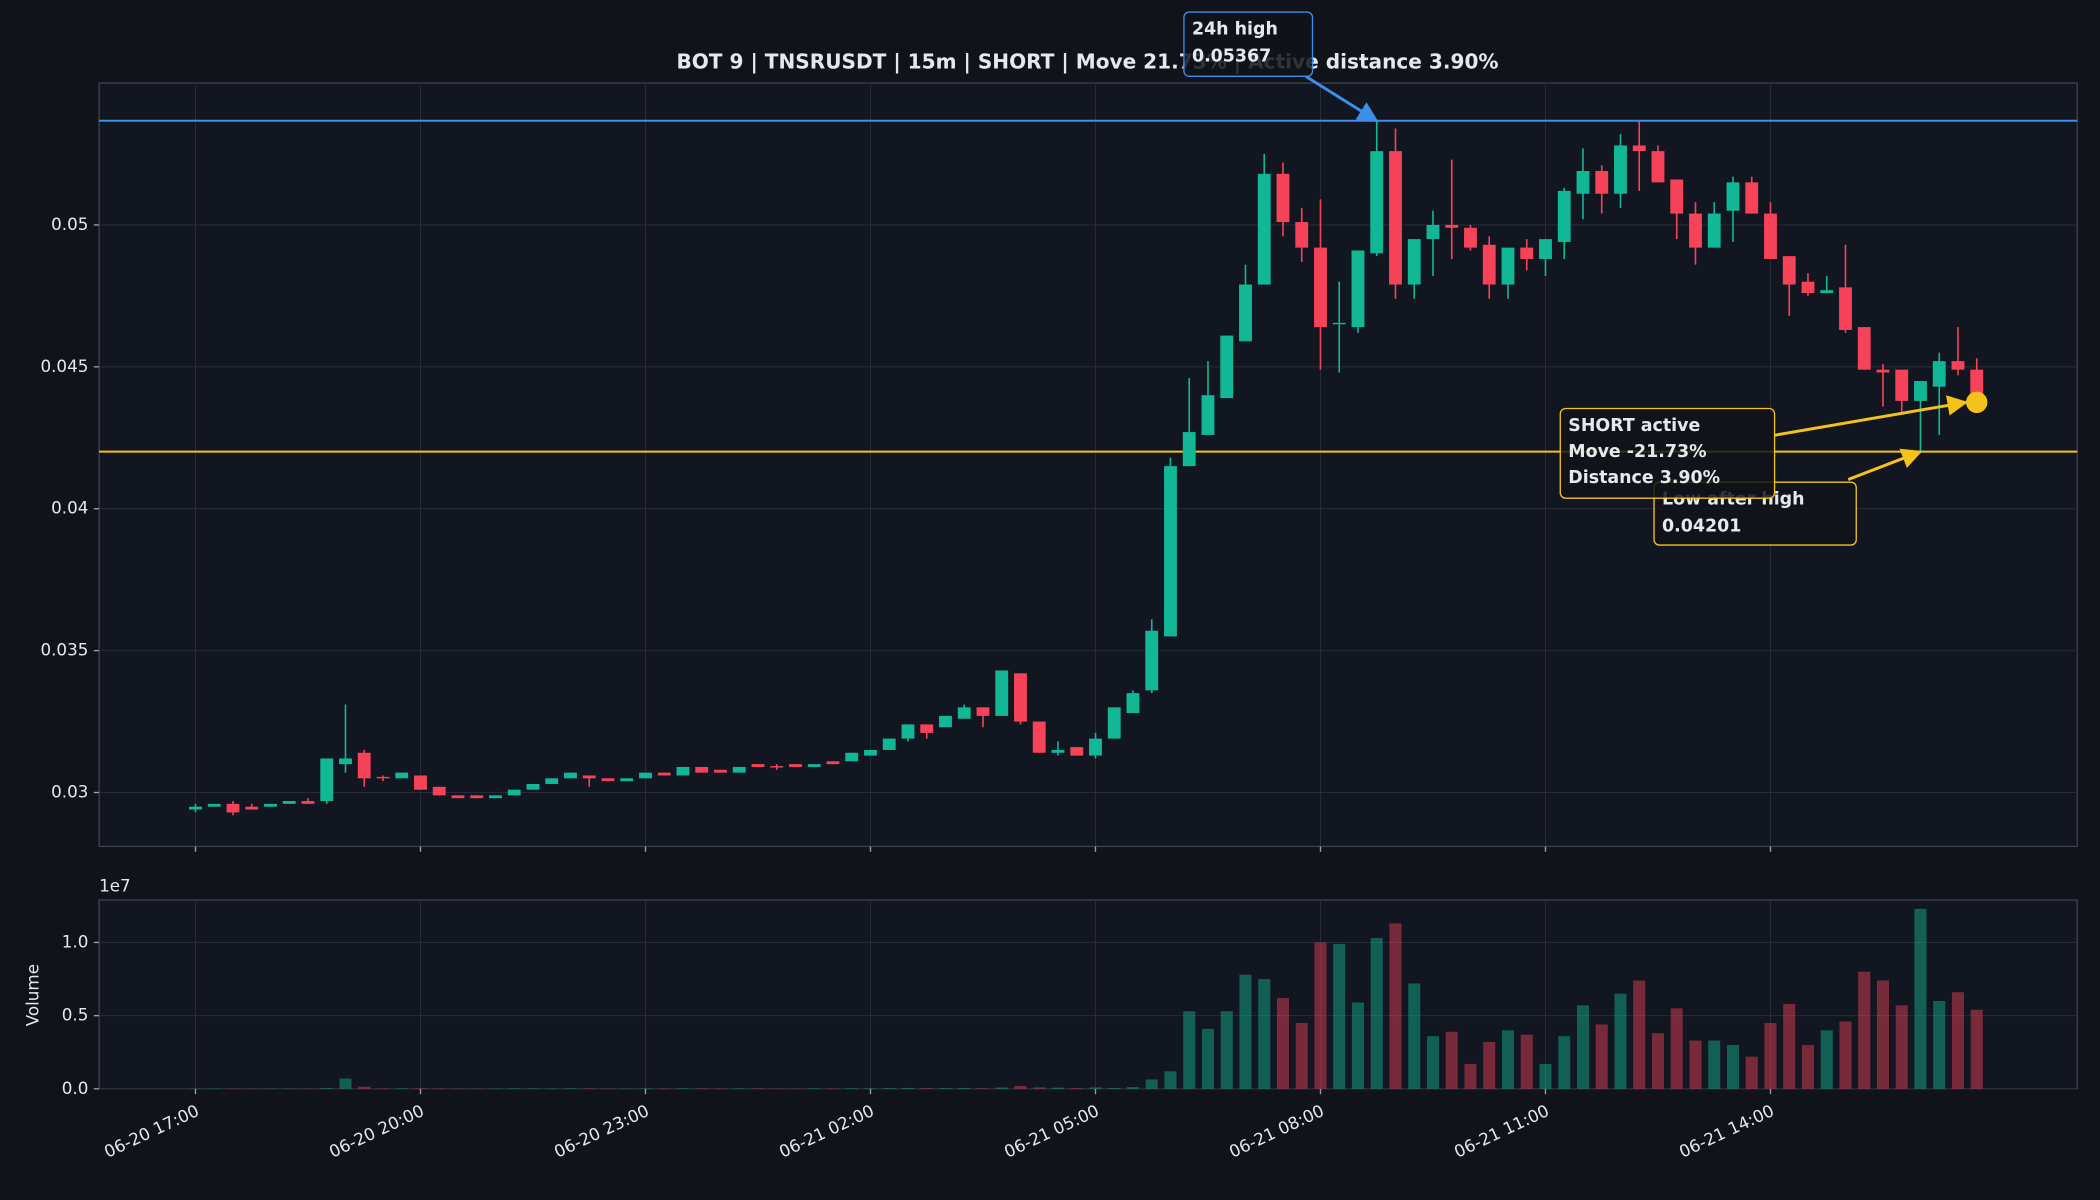 This screenshot has height=1200, width=2100. Describe the element at coordinates (1977, 402) in the screenshot. I see `last-close-marker` at that location.